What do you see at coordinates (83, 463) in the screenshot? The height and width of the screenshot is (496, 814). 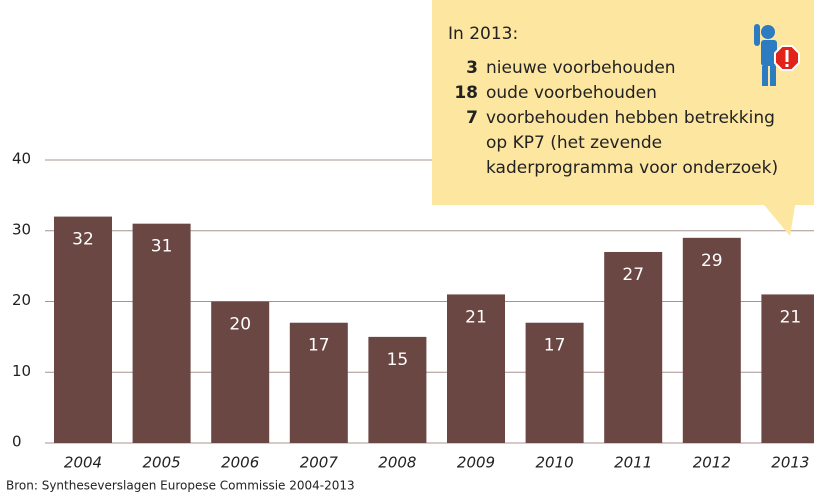 I see `x-tick-label: 2004` at bounding box center [83, 463].